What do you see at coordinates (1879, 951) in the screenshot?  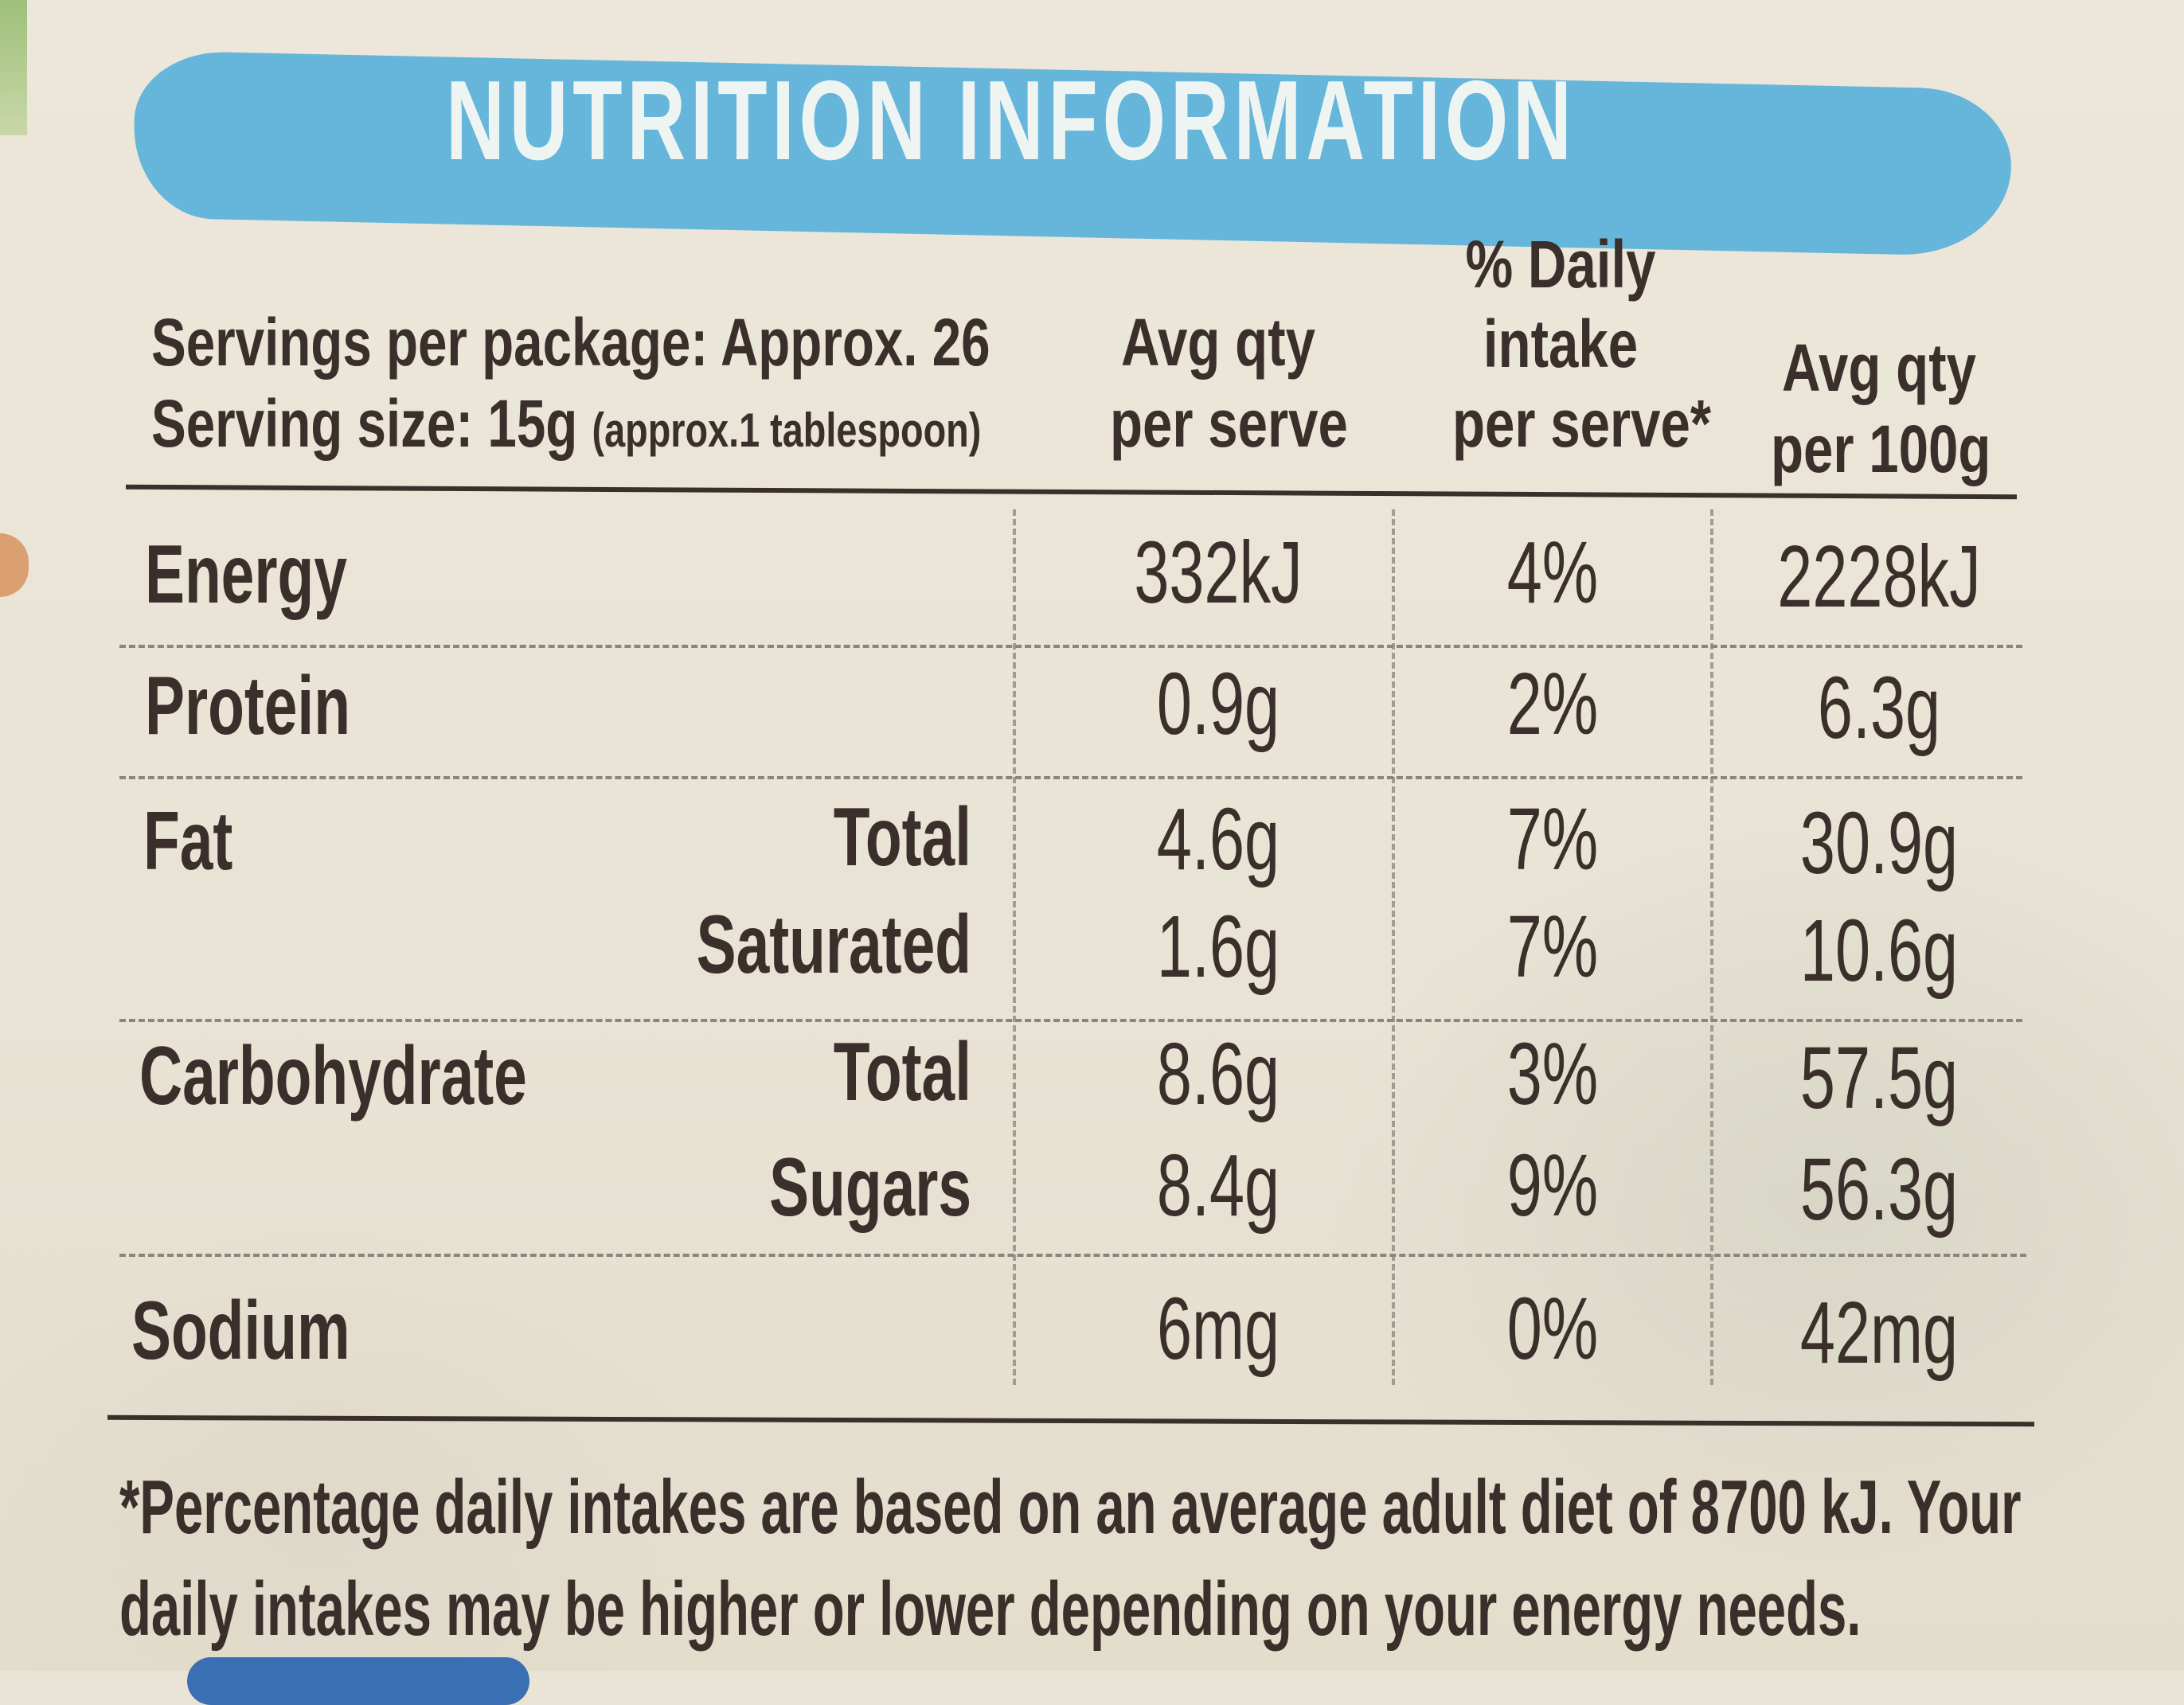 I see `fat-saturated-per-100g: 10.6g` at bounding box center [1879, 951].